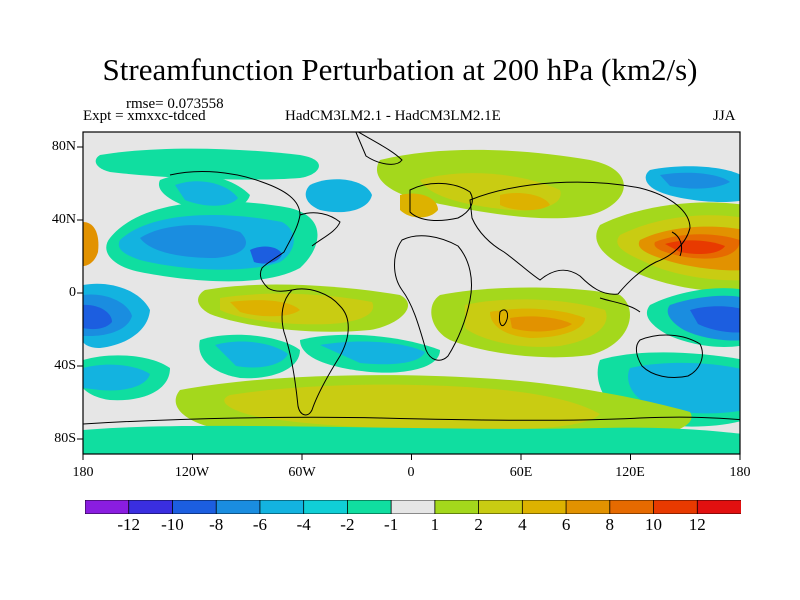 This screenshot has height=600, width=800. What do you see at coordinates (347, 524) in the screenshot?
I see `colorbar-label: -2` at bounding box center [347, 524].